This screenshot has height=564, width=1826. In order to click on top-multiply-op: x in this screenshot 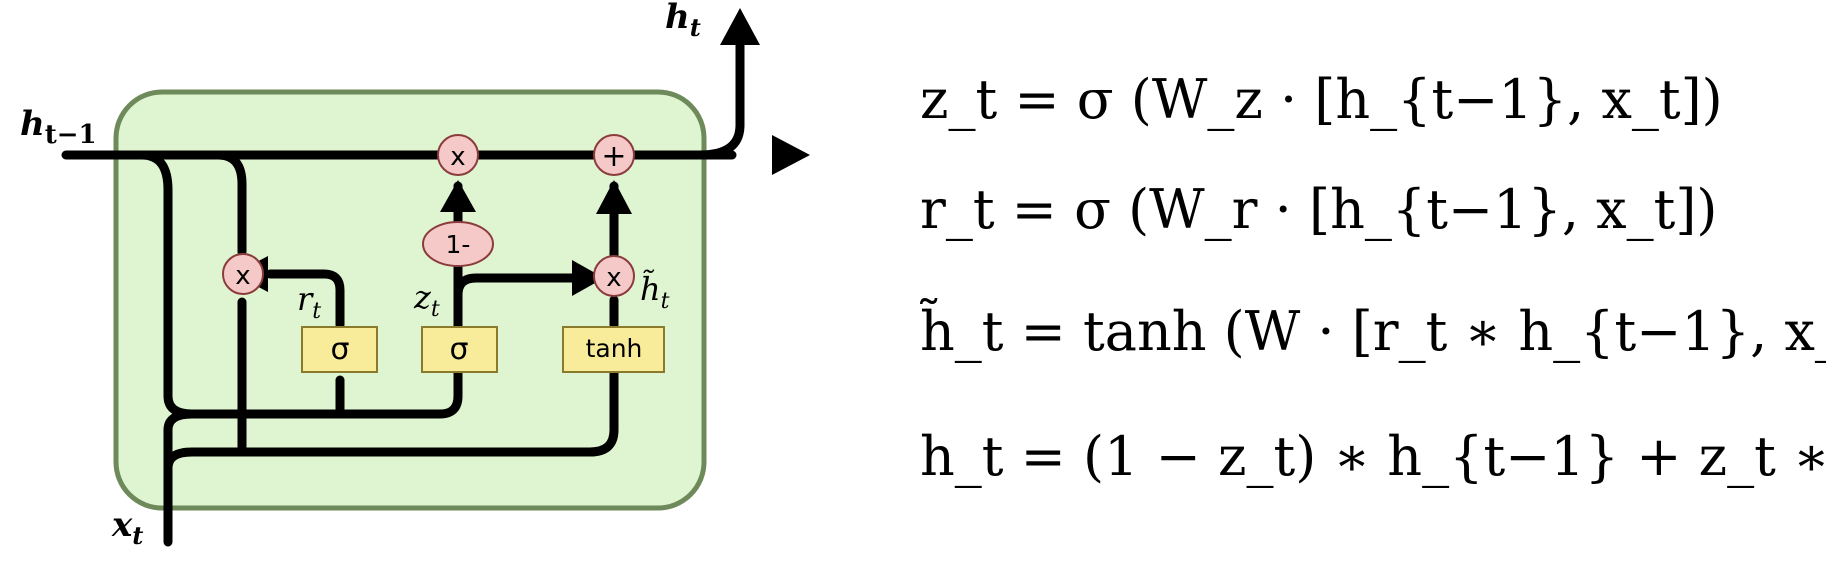, I will do `click(458, 155)`.